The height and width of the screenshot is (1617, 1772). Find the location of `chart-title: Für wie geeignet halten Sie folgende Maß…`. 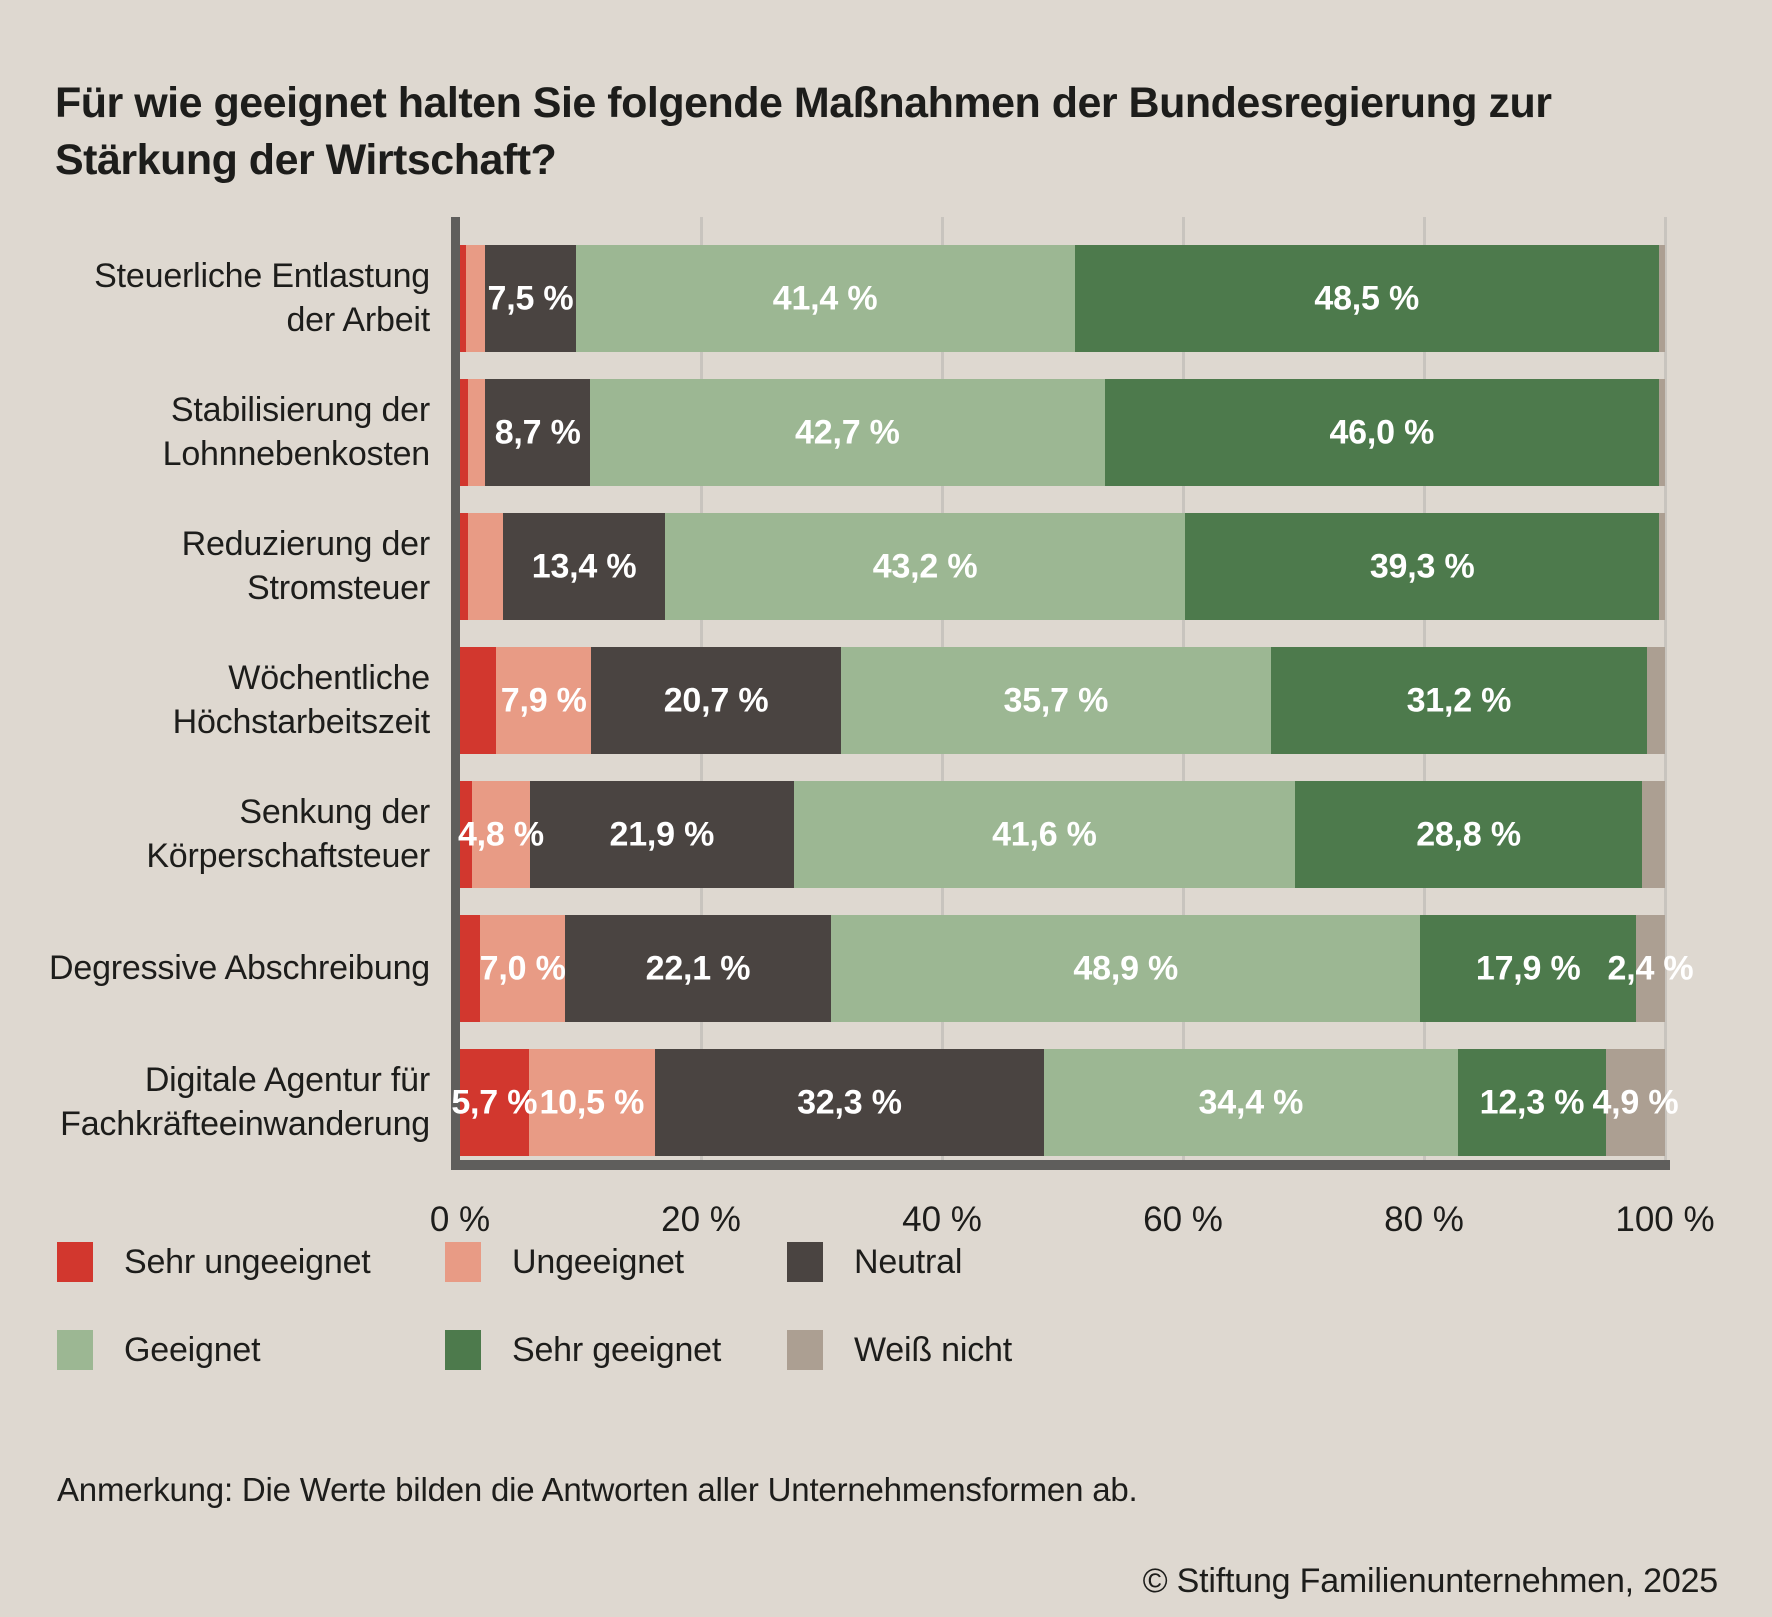

chart-title: Für wie geeignet halten Sie folgende Maß… is located at coordinates (855, 132).